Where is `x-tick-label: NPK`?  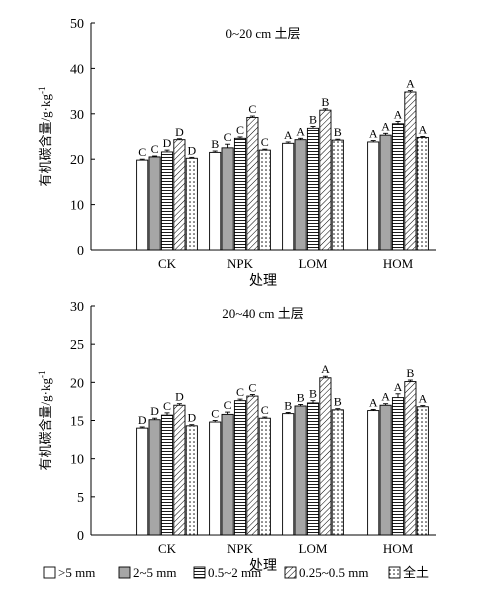
x-tick-label: NPK is located at coordinates (240, 548).